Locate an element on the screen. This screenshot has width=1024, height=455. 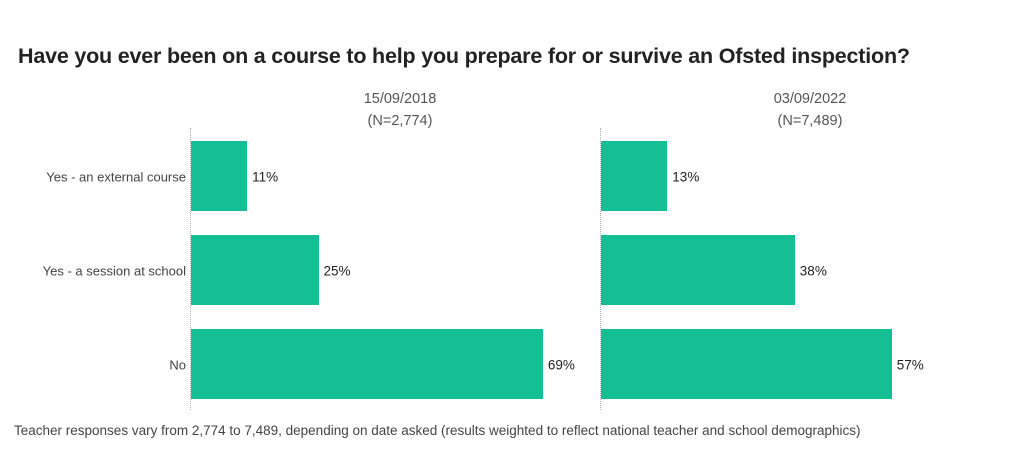
panel-sample-size: (N=7,489) is located at coordinates (810, 121).